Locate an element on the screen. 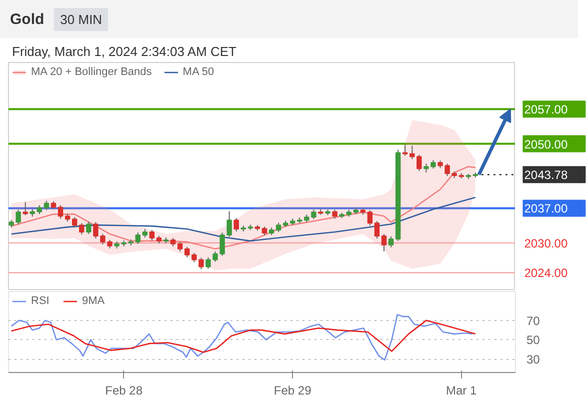 This screenshot has height=403, width=588. ref-line-label: 2043.78 is located at coordinates (546, 175).